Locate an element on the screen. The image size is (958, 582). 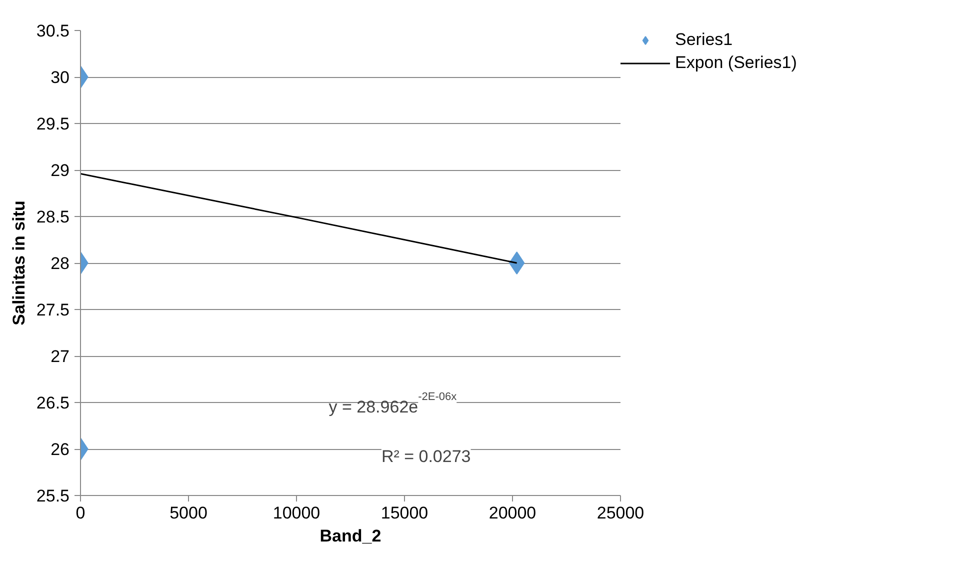
x-tick-label: 0 is located at coordinates (81, 513).